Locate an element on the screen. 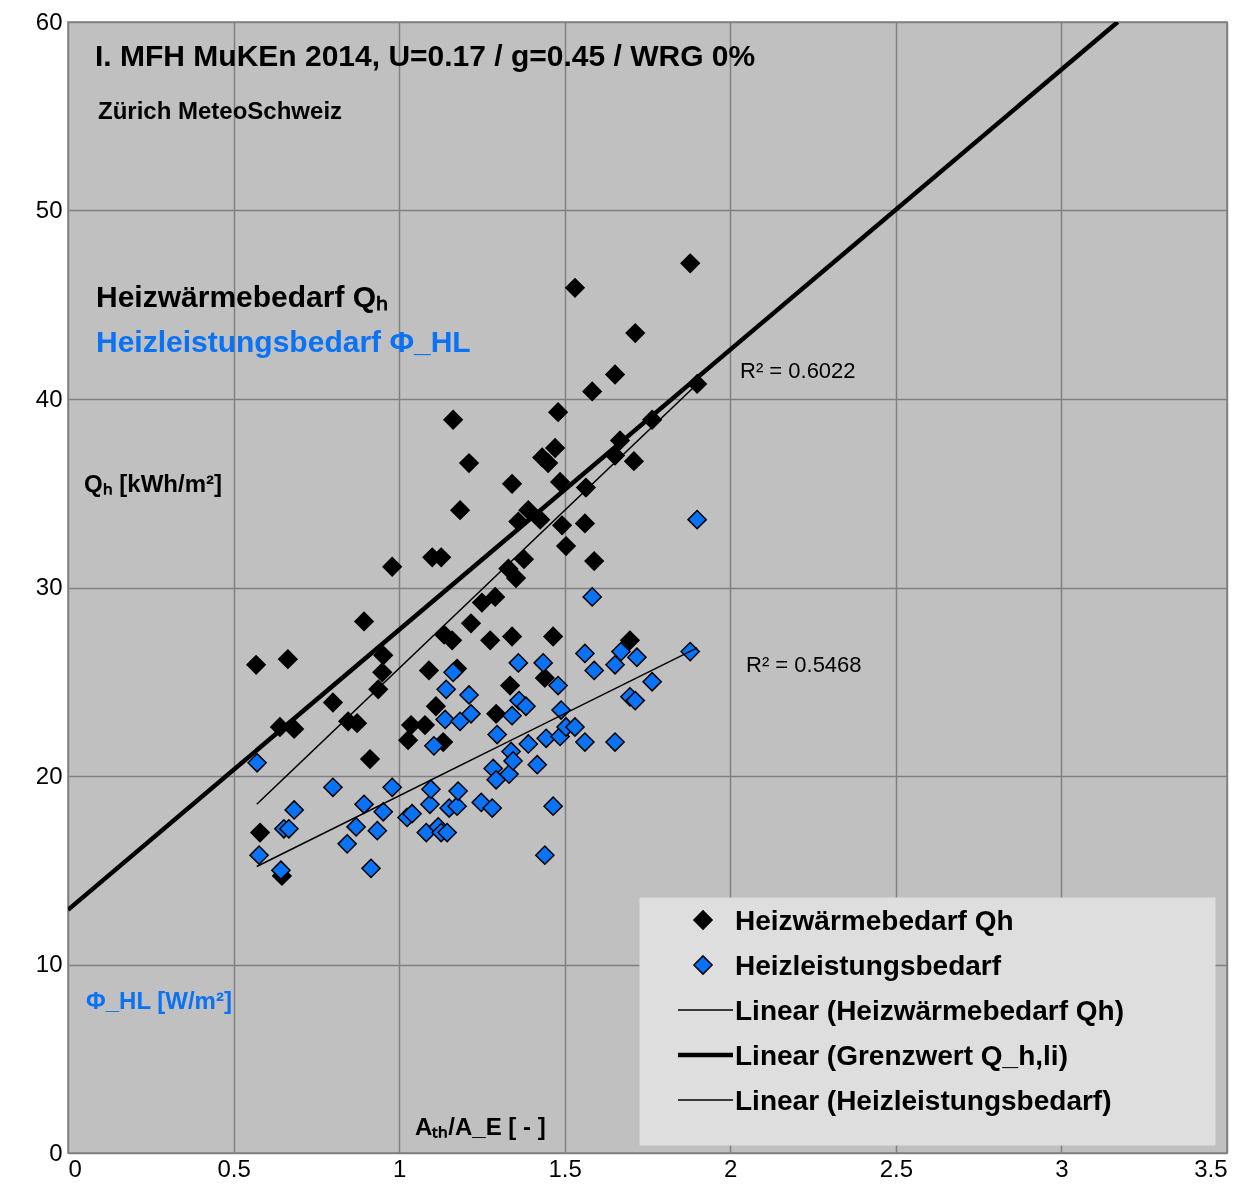 This screenshot has height=1203, width=1253. legend-label: Linear (Heizwärmebedarf Qh) is located at coordinates (929, 1010).